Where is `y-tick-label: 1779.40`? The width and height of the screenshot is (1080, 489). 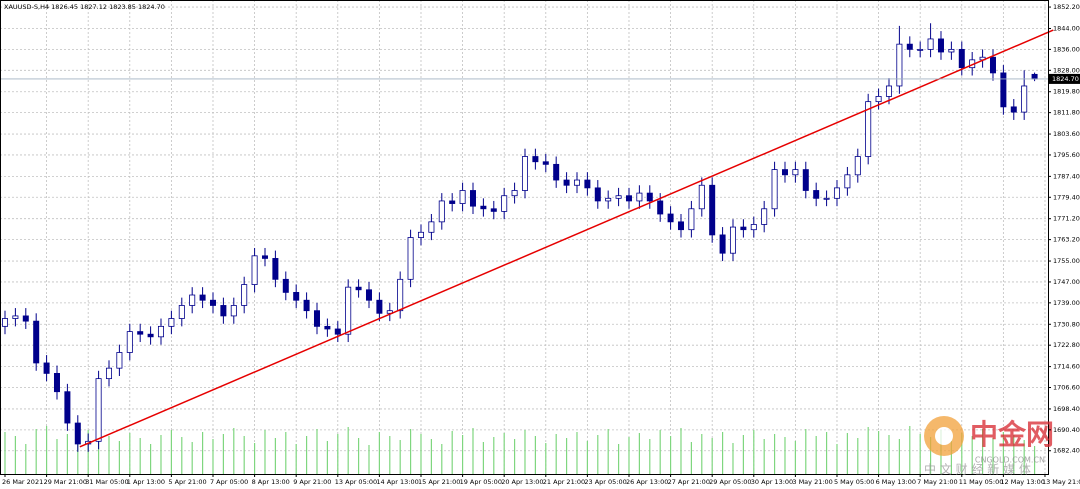 y-tick-label: 1779.40 is located at coordinates (1066, 197).